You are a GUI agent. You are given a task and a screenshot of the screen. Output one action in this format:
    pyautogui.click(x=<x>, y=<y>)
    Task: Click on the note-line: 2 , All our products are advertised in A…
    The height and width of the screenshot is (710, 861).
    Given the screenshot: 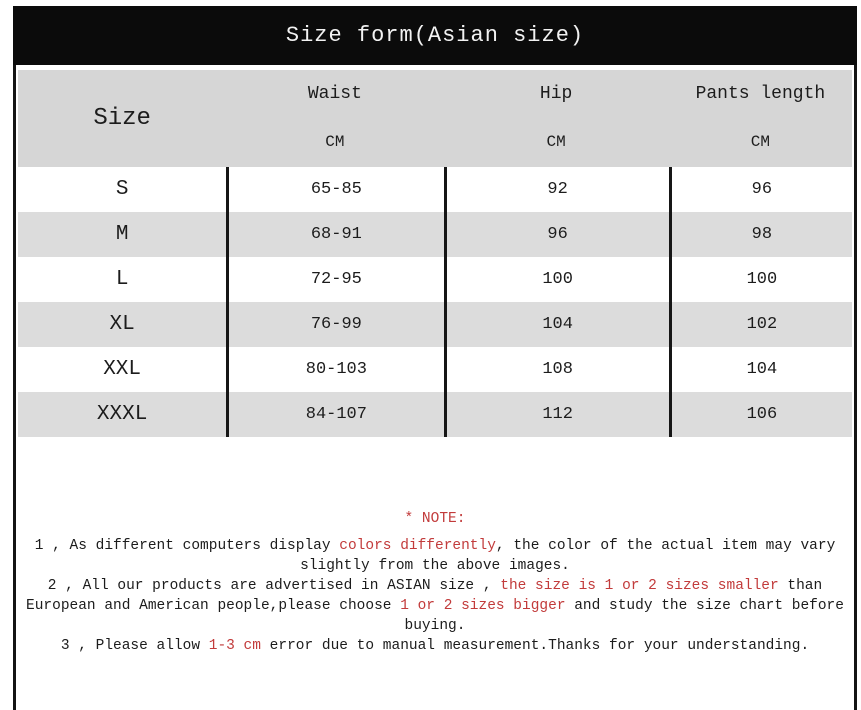 What is the action you would take?
    pyautogui.click(x=435, y=586)
    